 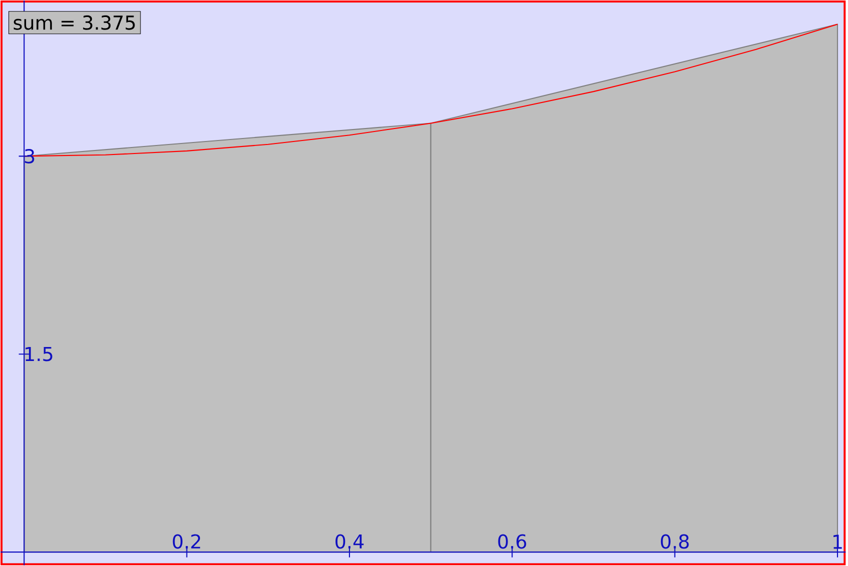 I want to click on x-tick-label: 0.2, so click(x=186, y=541).